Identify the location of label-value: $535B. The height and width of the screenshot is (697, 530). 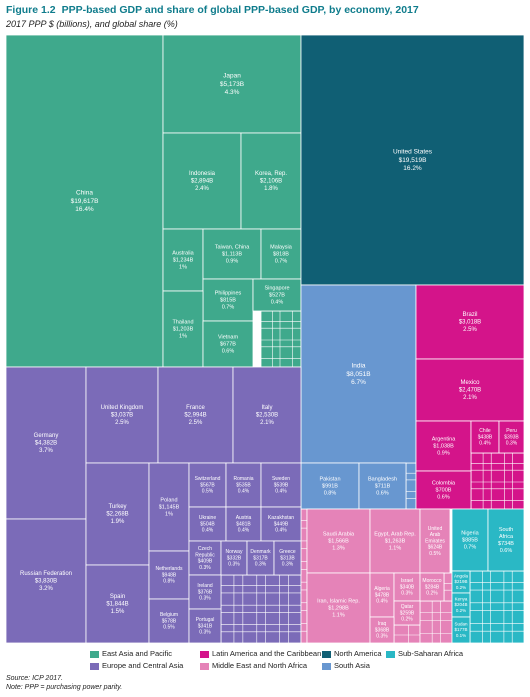
(243, 485).